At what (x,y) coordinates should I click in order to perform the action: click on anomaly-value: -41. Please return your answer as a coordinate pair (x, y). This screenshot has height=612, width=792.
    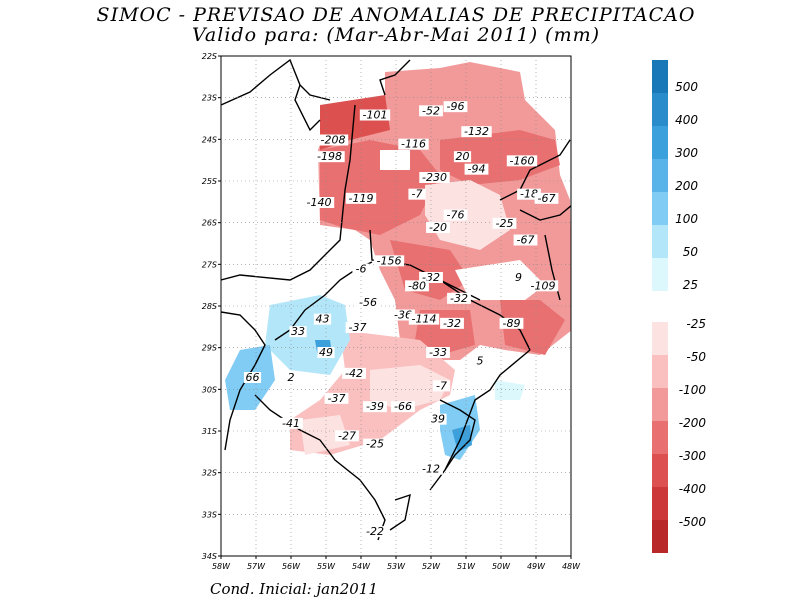
    Looking at the image, I should click on (291, 423).